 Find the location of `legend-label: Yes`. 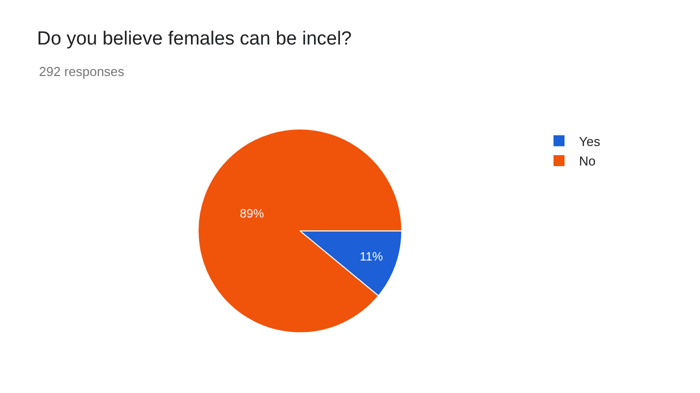

legend-label: Yes is located at coordinates (590, 141).